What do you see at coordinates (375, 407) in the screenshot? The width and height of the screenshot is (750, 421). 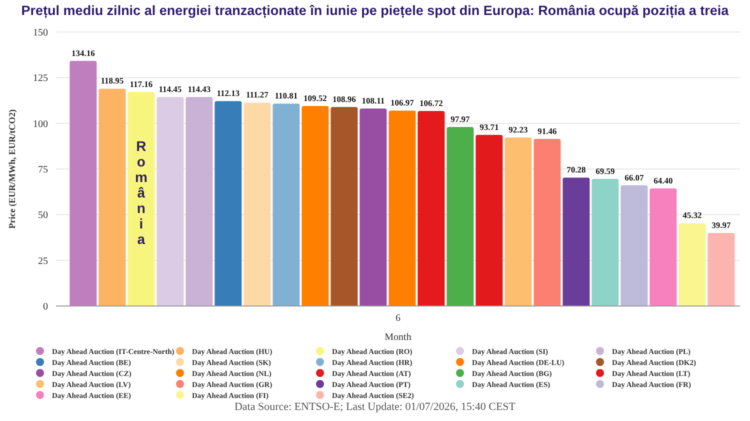 I see `source-note: Data Source: ENTSO-E; Last Update: 01/07/2026, 15:40 CEST` at bounding box center [375, 407].